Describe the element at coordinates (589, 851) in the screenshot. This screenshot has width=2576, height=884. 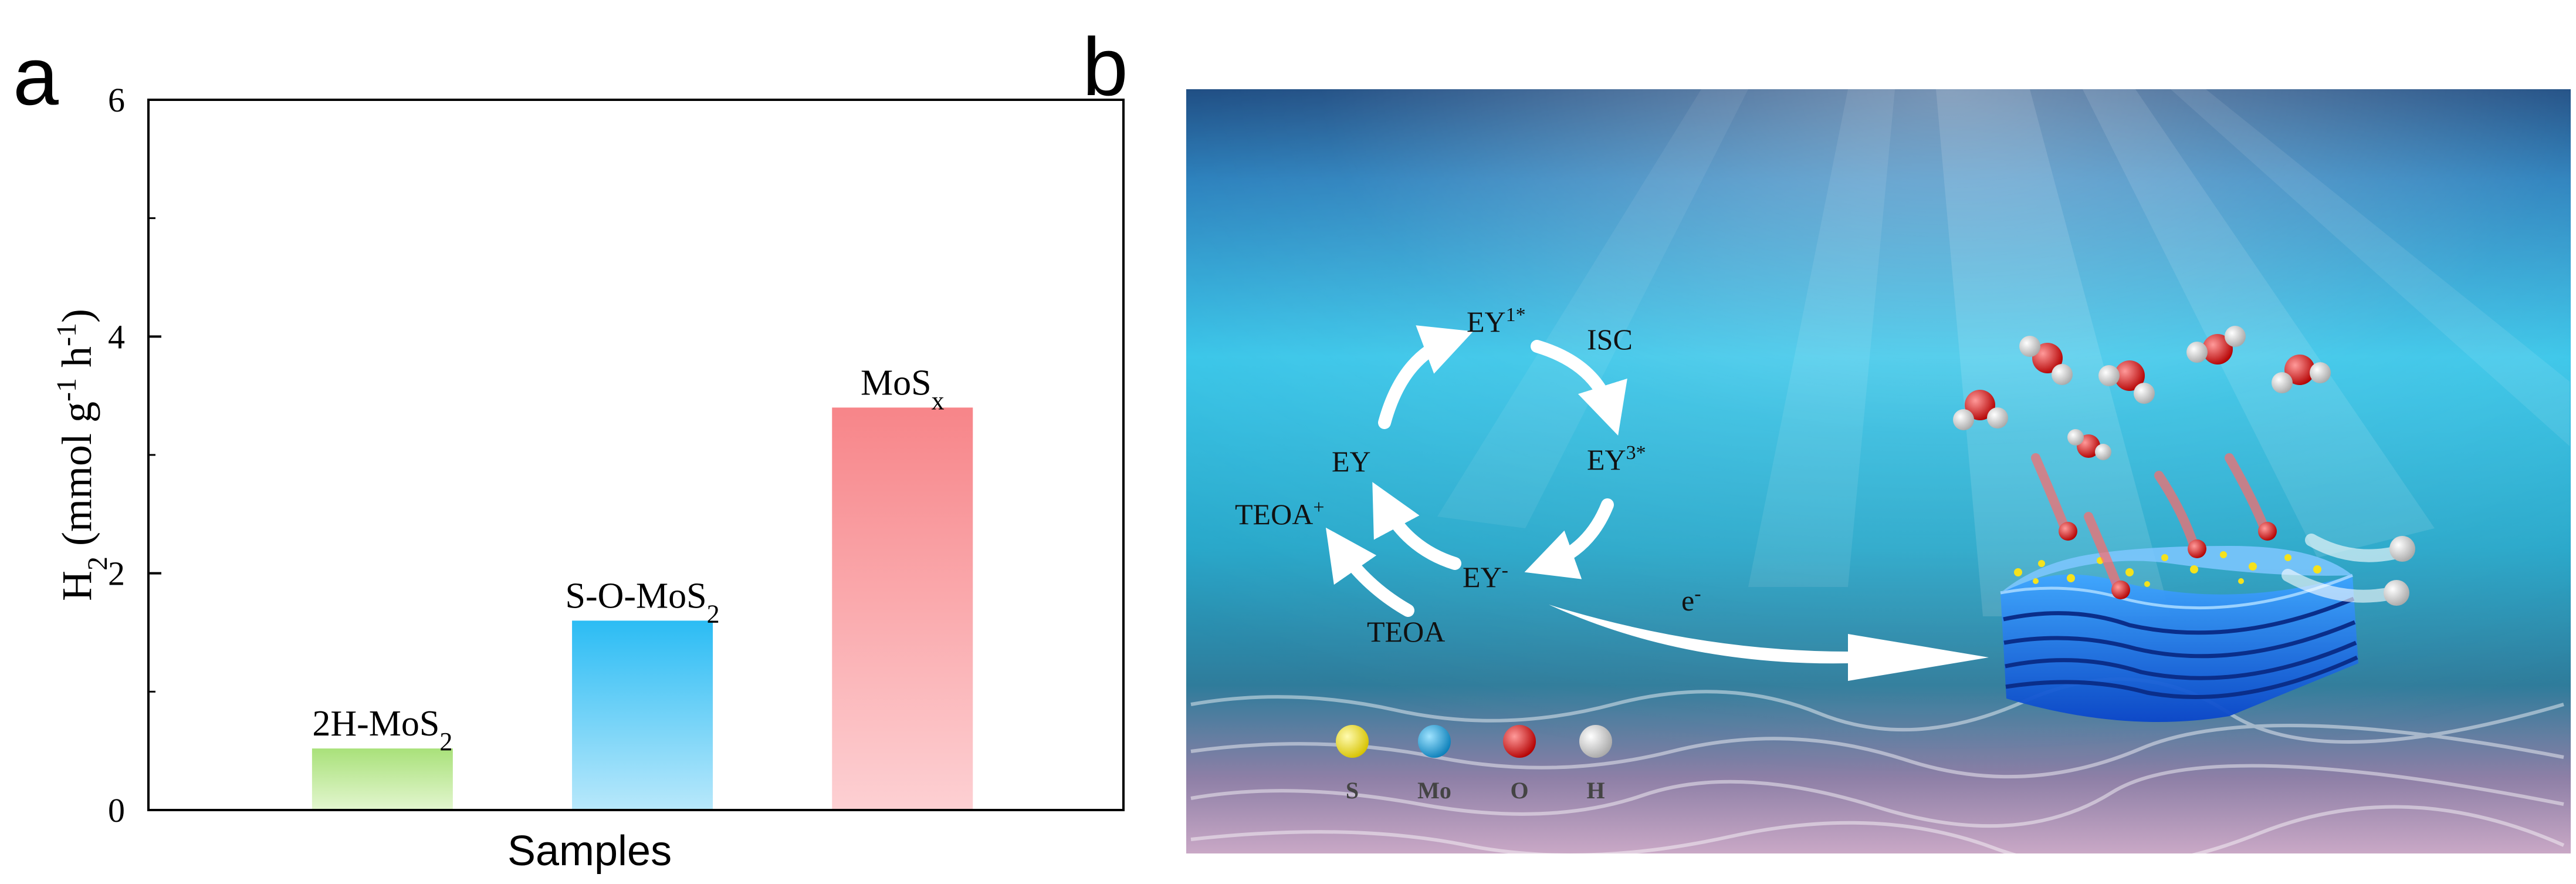
I see `x-axis-label: Samples` at that location.